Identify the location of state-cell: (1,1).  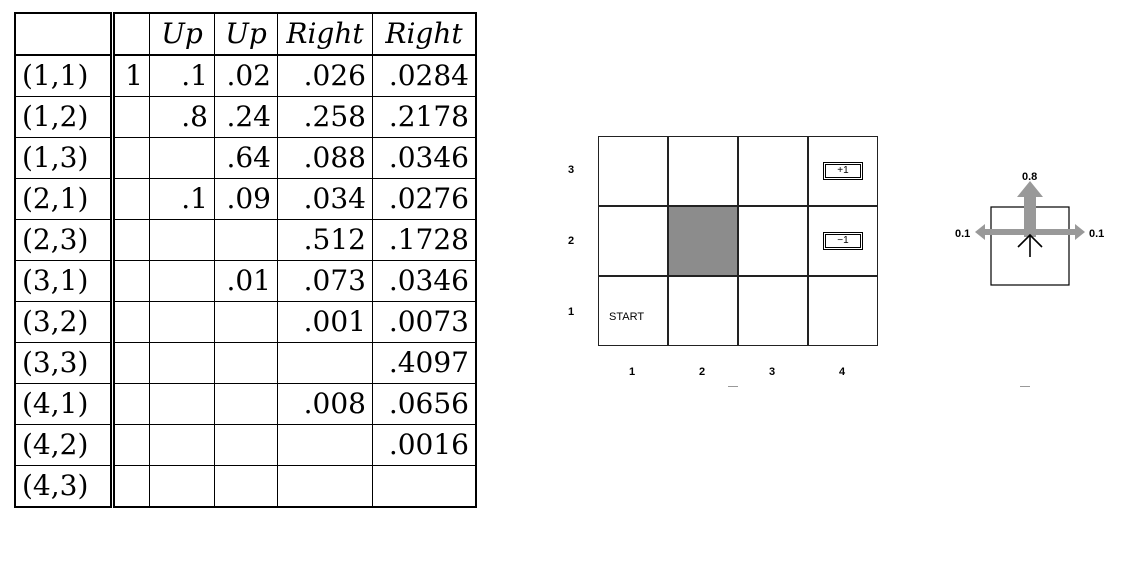
(64, 75).